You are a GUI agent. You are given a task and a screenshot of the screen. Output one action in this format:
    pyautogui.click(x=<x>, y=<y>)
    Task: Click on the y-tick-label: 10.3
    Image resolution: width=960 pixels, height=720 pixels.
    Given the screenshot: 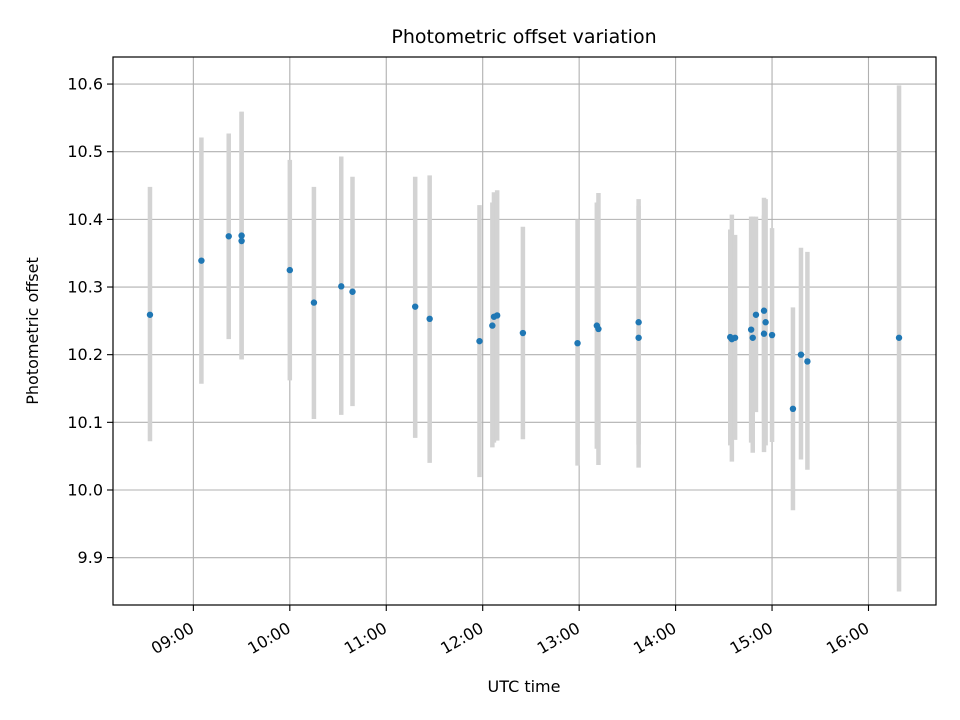 What is the action you would take?
    pyautogui.click(x=85, y=287)
    